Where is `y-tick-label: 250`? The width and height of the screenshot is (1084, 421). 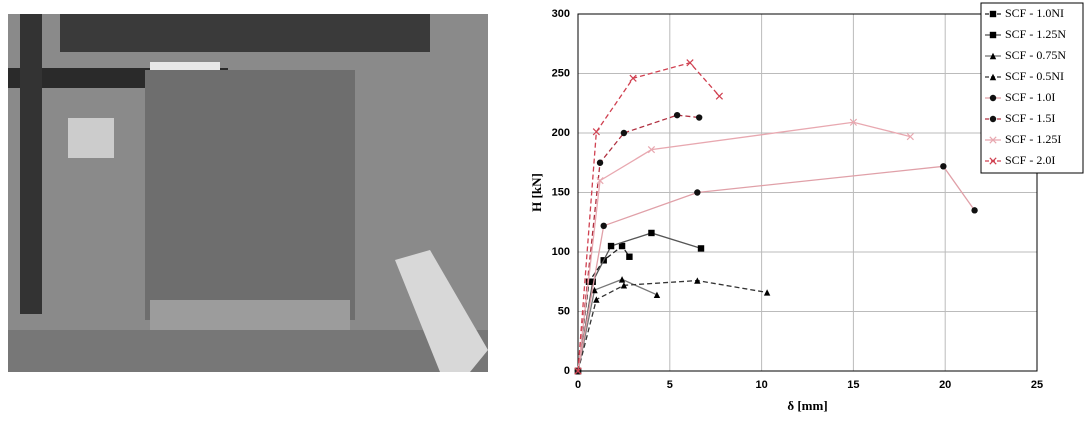
y-tick-label: 250 is located at coordinates (561, 73).